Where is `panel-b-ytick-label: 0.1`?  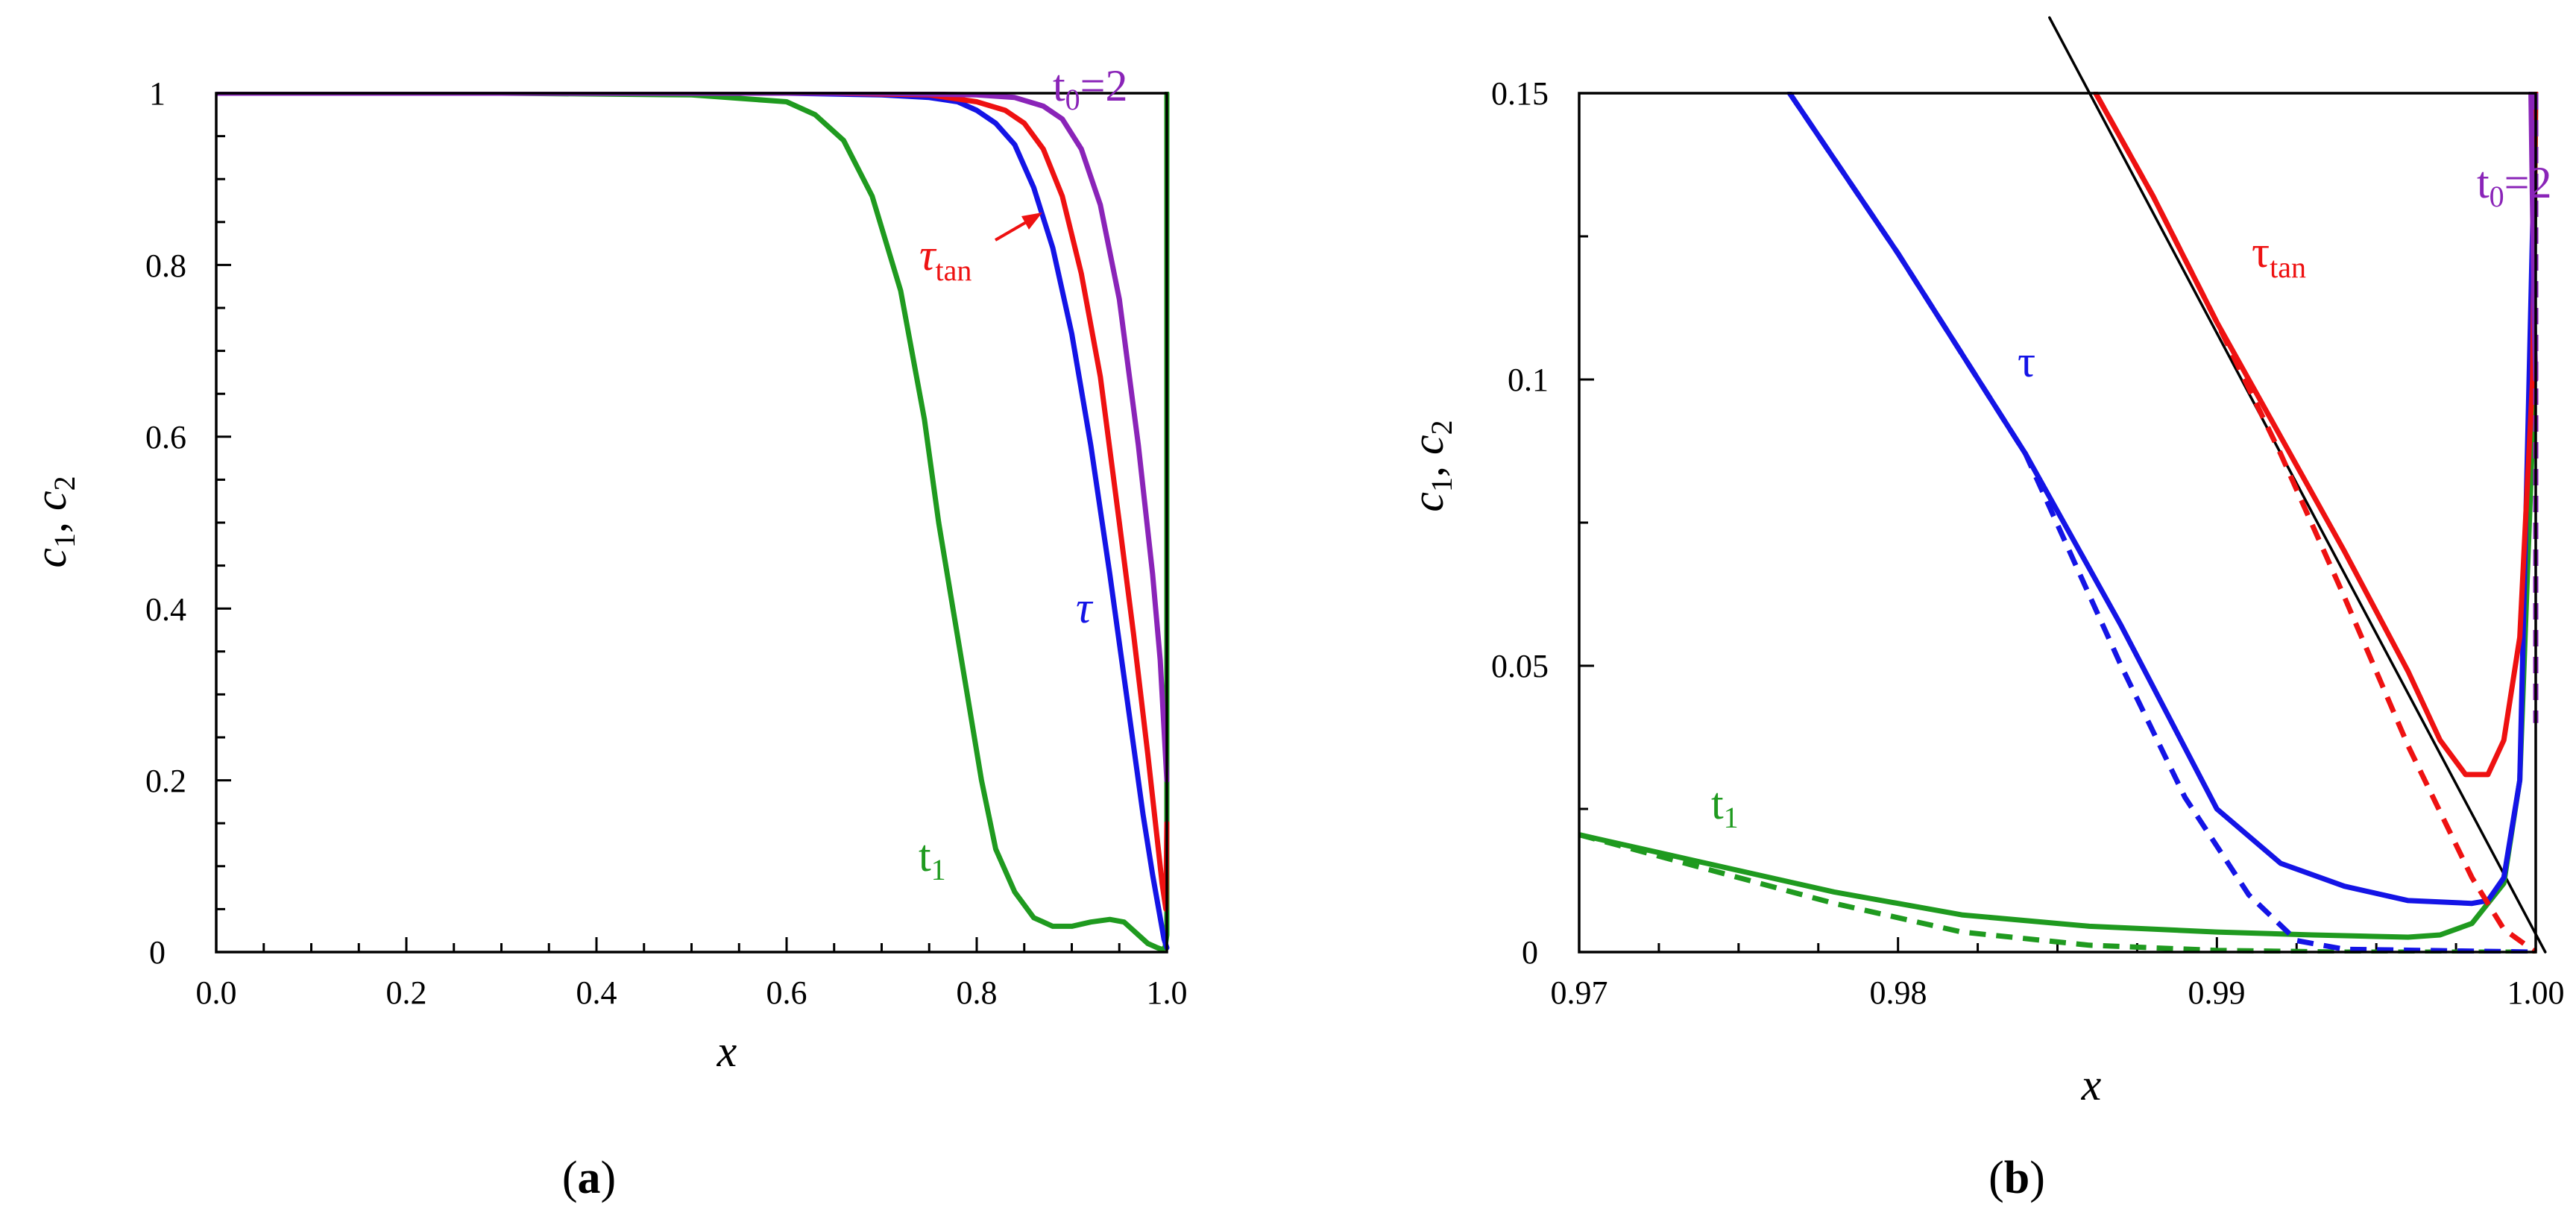 panel-b-ytick-label: 0.1 is located at coordinates (1529, 380).